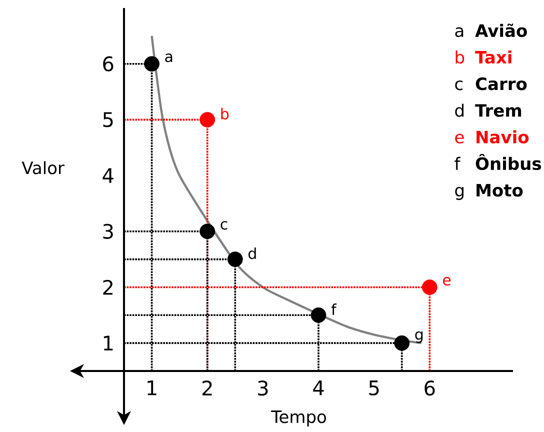 The image size is (544, 432). Describe the element at coordinates (459, 110) in the screenshot. I see `text: d` at that location.